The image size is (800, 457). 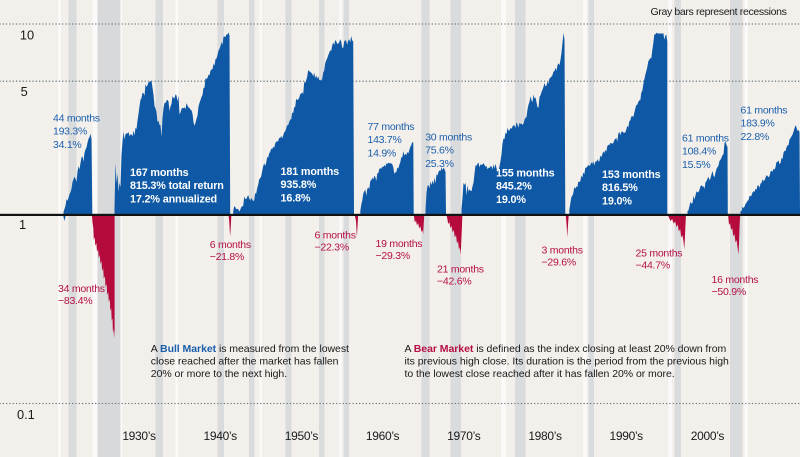 What do you see at coordinates (562, 250) in the screenshot?
I see `svg-text: 3 months` at bounding box center [562, 250].